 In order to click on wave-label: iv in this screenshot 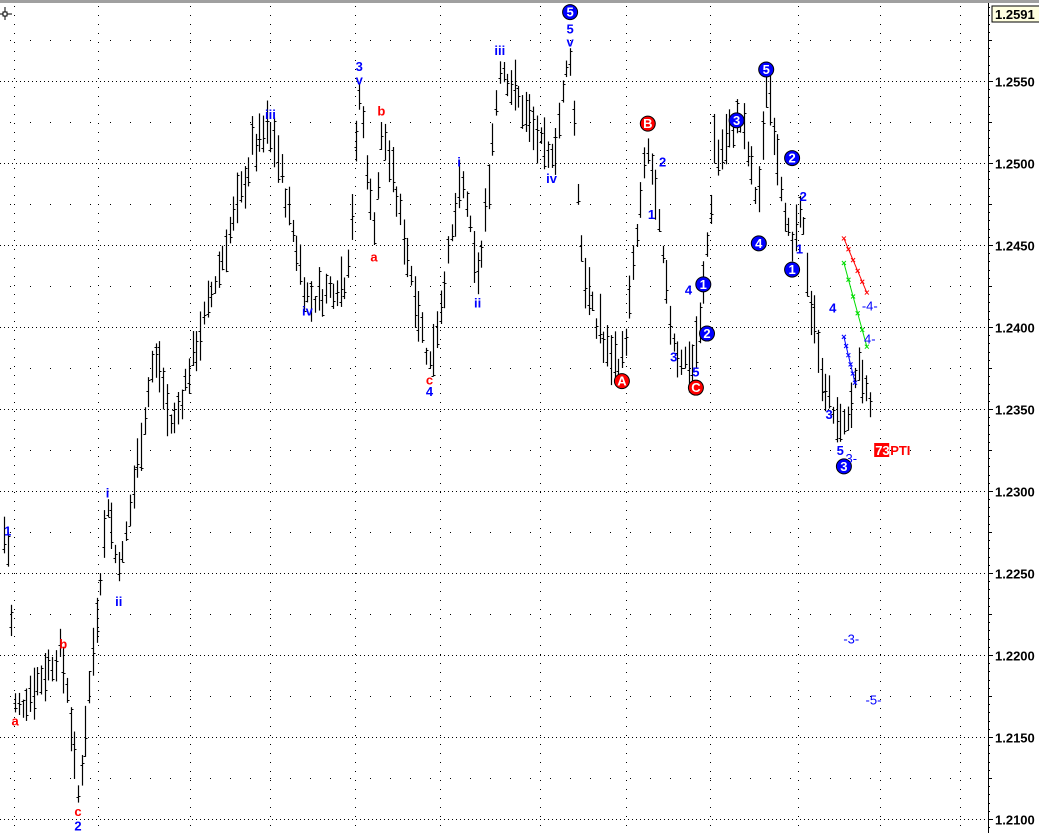, I will do `click(552, 178)`.